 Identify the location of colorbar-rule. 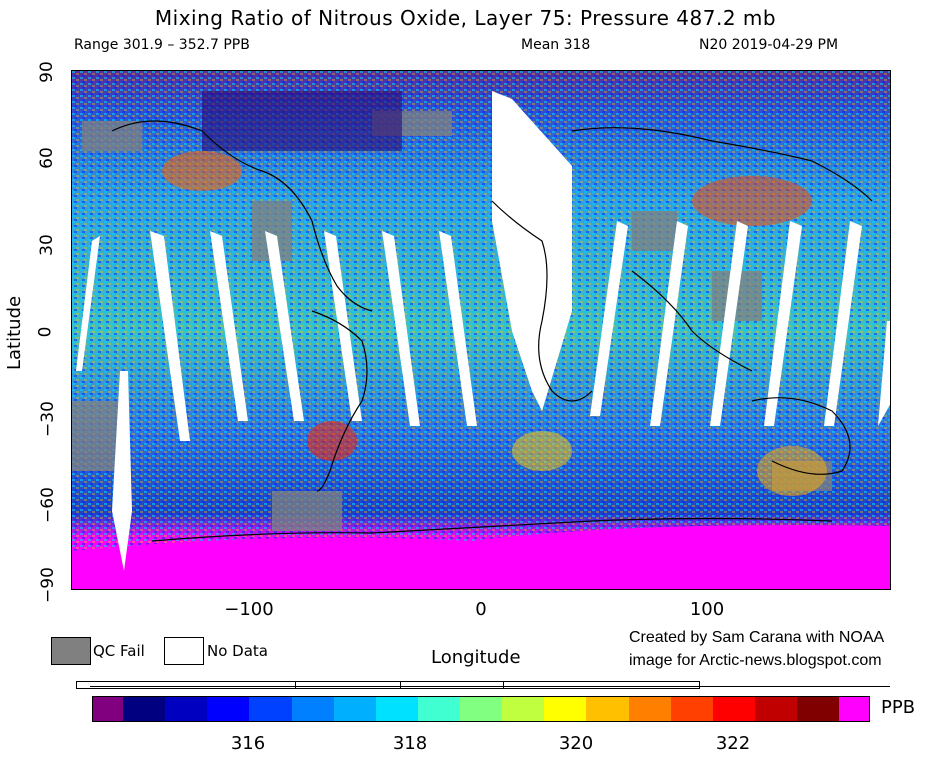
(490, 686).